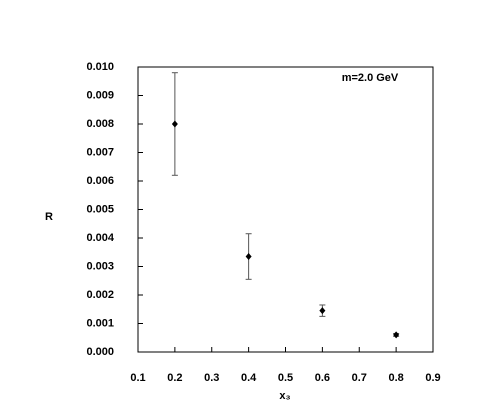  I want to click on annotation: m=2.0 GeV, so click(370, 78).